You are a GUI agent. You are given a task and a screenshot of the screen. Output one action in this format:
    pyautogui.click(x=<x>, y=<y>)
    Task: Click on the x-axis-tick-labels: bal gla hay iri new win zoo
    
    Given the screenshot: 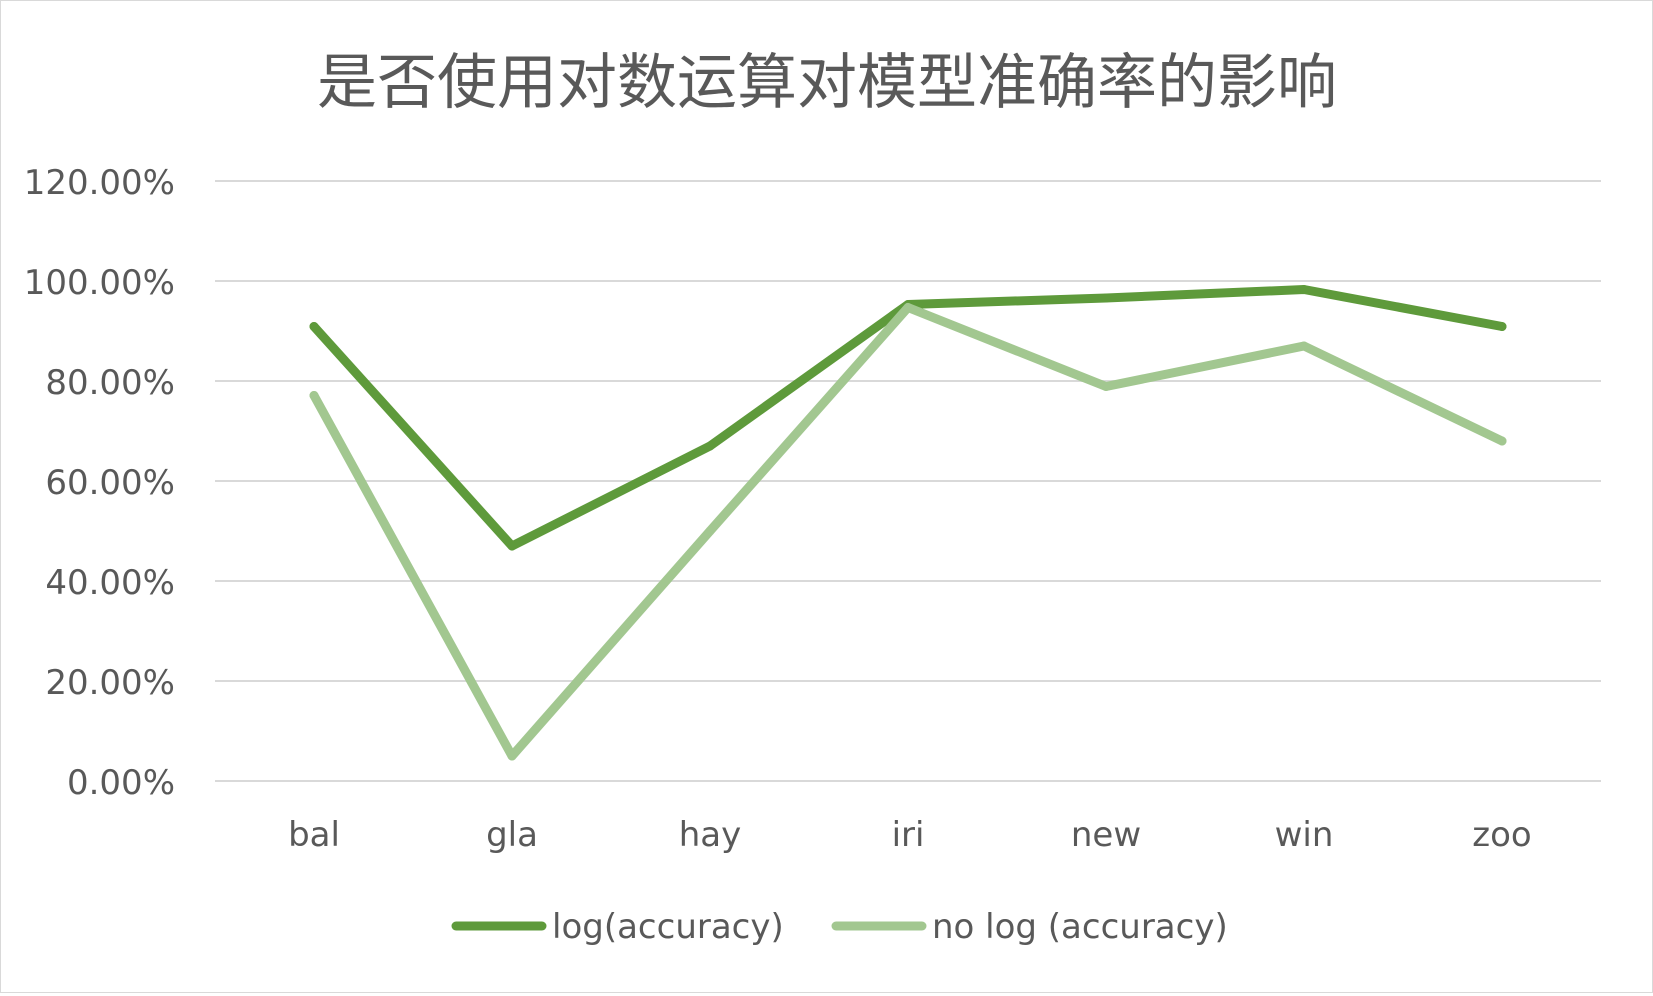 What is the action you would take?
    pyautogui.click(x=910, y=835)
    